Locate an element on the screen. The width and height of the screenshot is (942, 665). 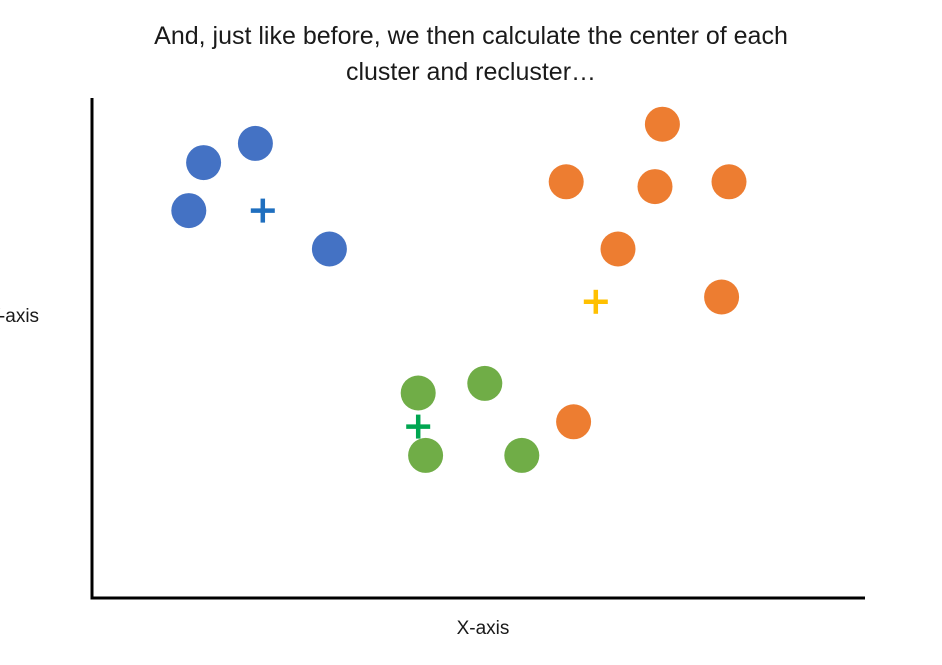
x-axis-label-text: X-axis is located at coordinates (483, 628).